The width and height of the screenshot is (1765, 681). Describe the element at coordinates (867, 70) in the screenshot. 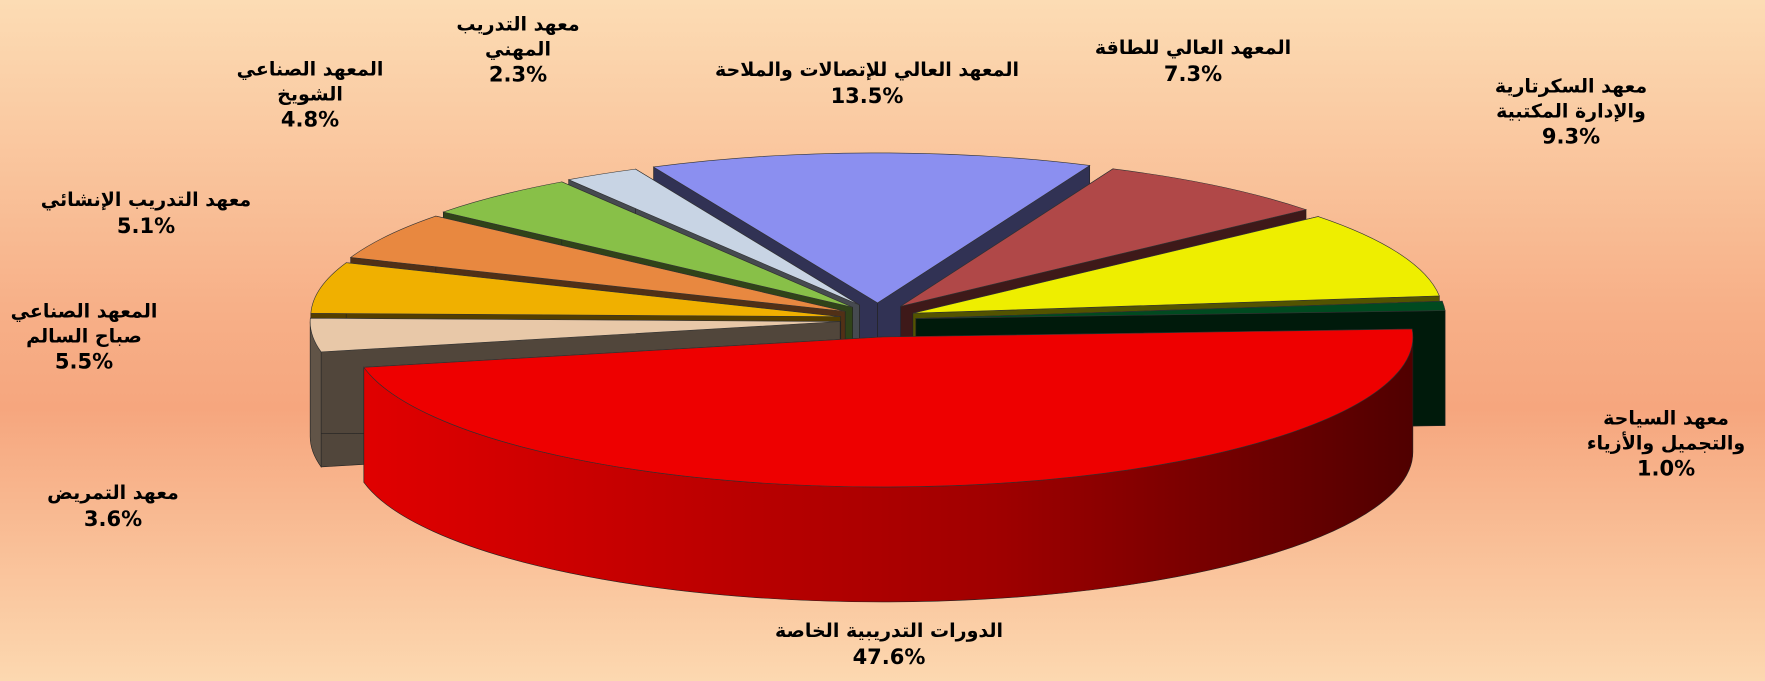

I see `category-label: المعهد العالي للإتصالات والملاحة` at that location.